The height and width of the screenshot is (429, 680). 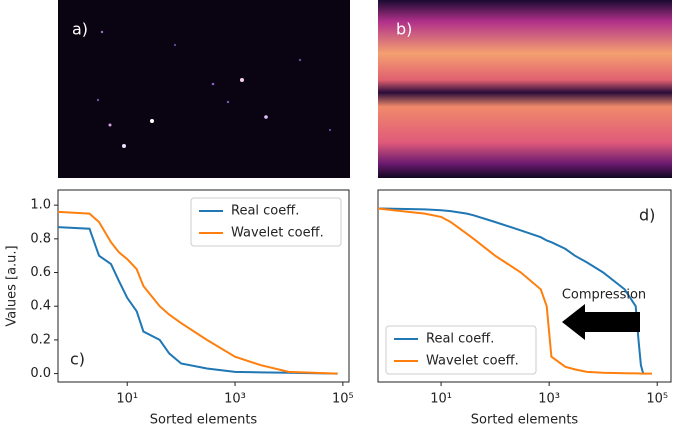 I want to click on y-tick-label: 0.4, so click(x=40, y=306).